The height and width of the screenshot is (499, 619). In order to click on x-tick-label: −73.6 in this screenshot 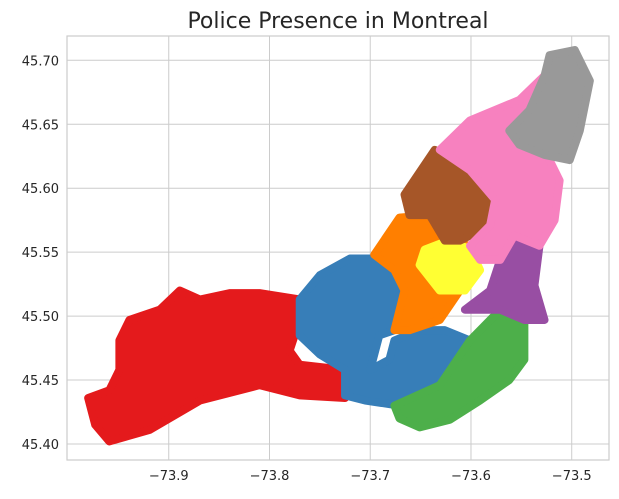, I will do `click(471, 476)`.